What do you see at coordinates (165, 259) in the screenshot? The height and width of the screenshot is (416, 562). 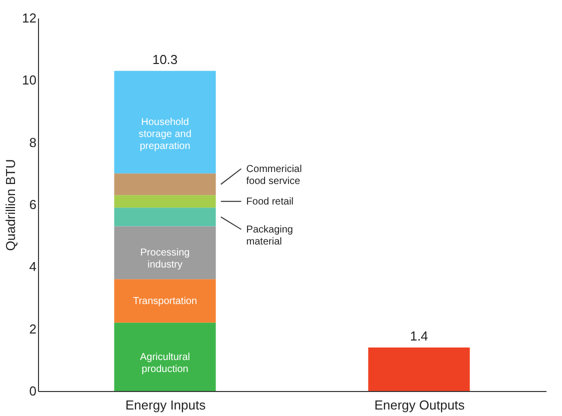 I see `series-label: Processing industry` at bounding box center [165, 259].